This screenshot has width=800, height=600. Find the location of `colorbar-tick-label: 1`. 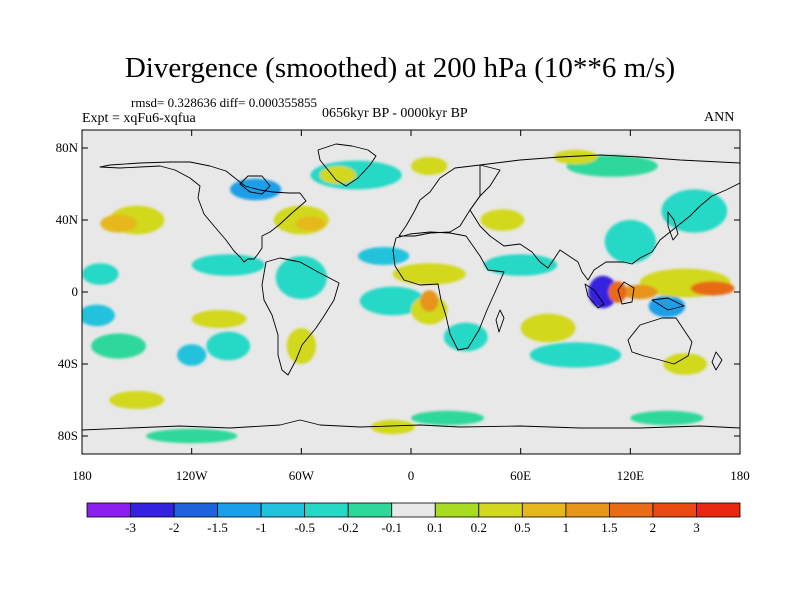

colorbar-tick-label: 1 is located at coordinates (566, 527).